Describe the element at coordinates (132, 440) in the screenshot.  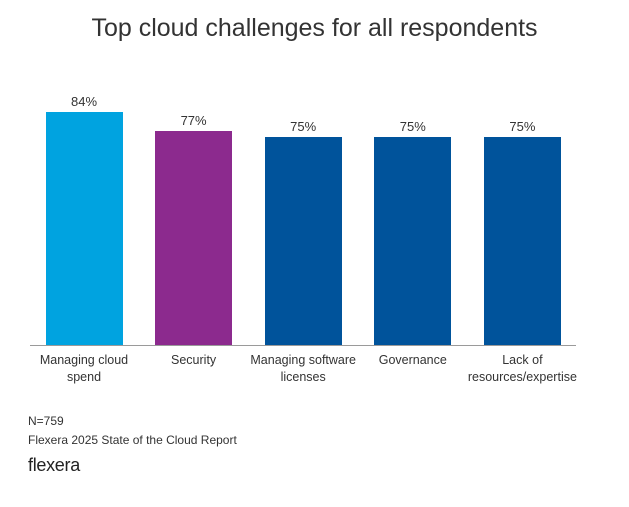
I see `source-note: Flexera 2025 State of the Cloud Report` at that location.